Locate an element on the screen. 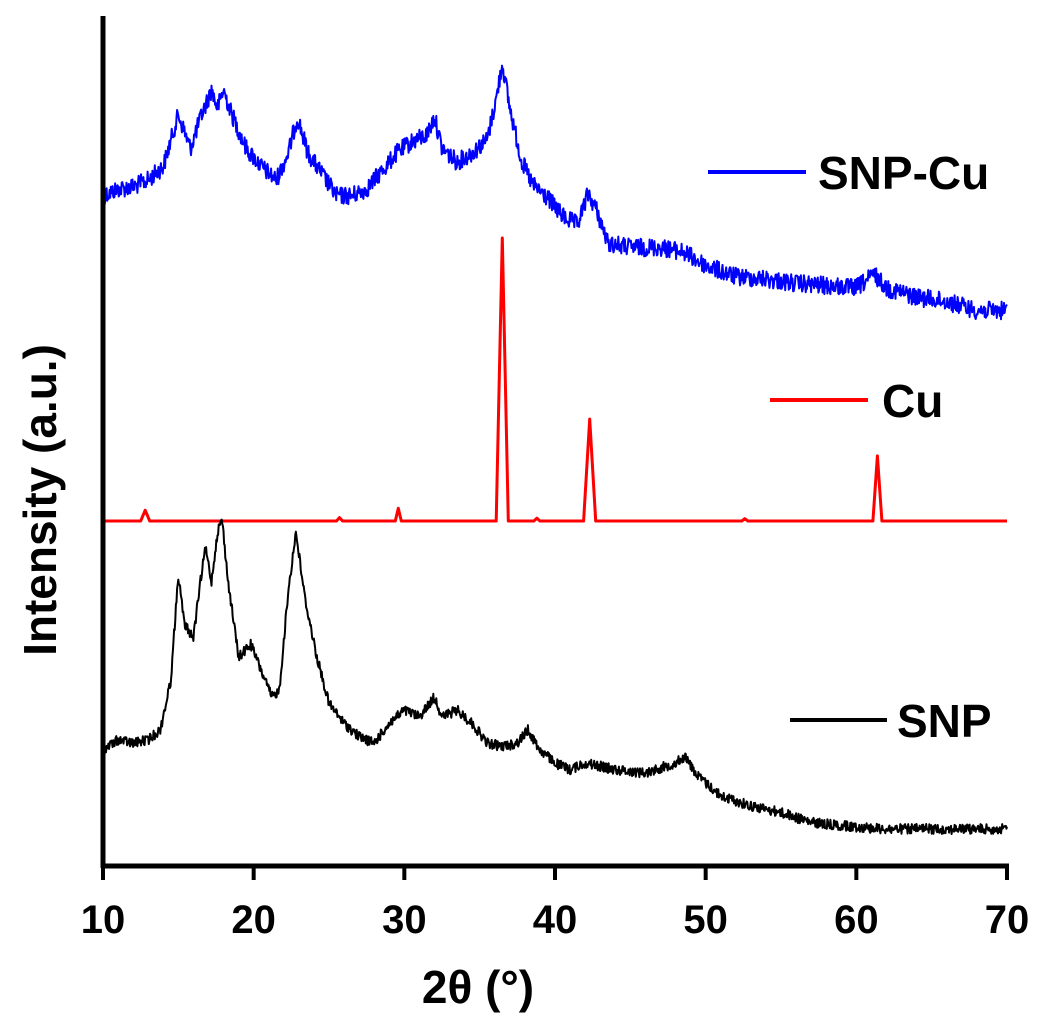  x-tick-label: 20 is located at coordinates (253, 920).